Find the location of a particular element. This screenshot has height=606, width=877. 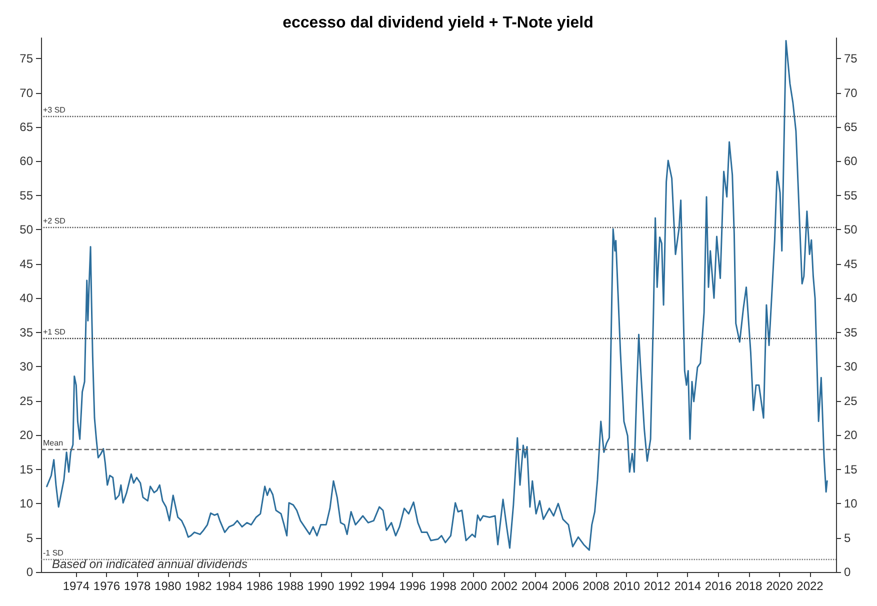

x-tick-label: 1990 is located at coordinates (320, 586).